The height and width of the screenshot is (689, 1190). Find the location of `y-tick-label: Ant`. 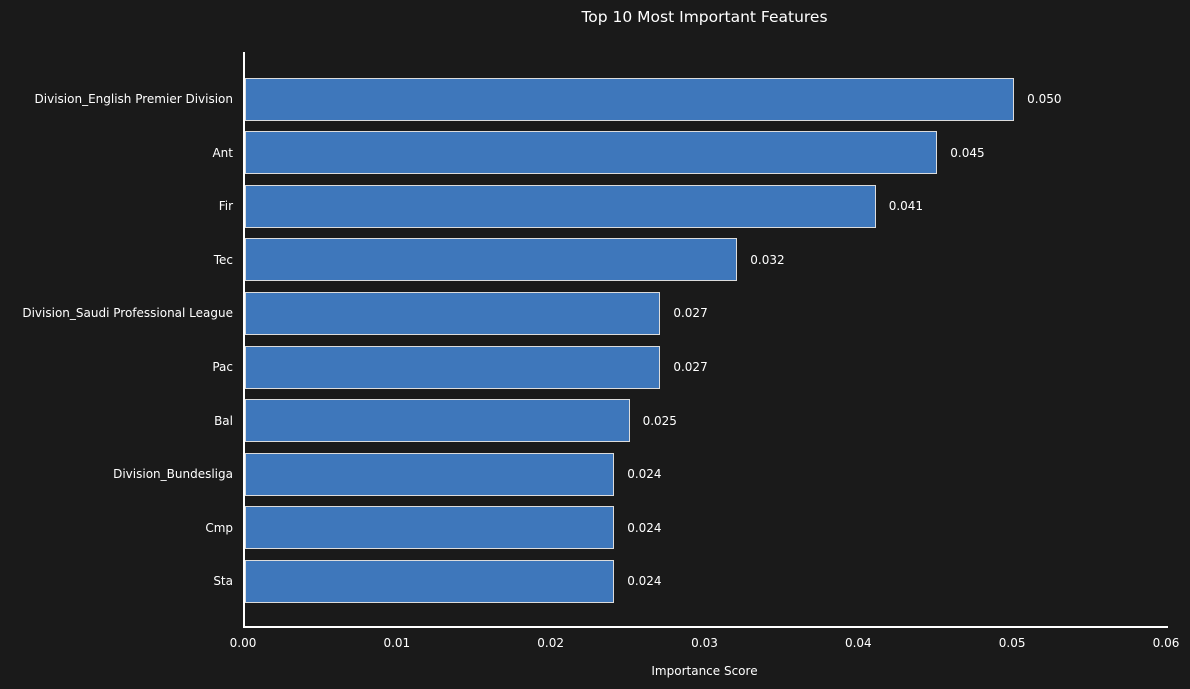

y-tick-label: Ant is located at coordinates (222, 152).